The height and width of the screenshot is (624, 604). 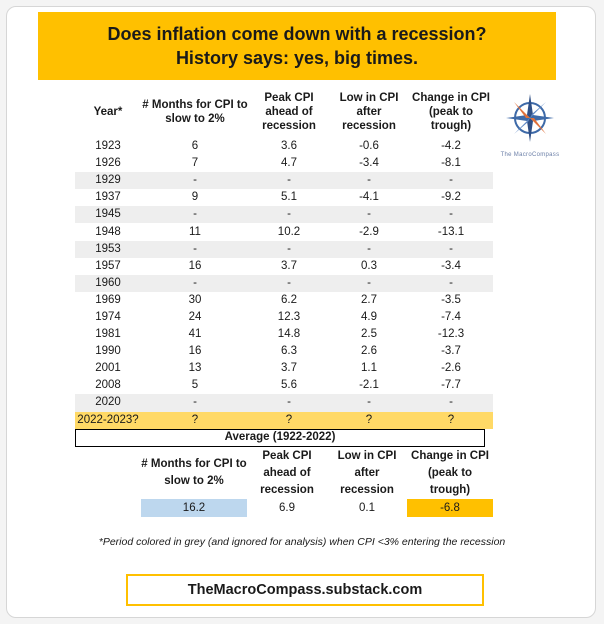 I want to click on cell-year: 1945, so click(x=108, y=215).